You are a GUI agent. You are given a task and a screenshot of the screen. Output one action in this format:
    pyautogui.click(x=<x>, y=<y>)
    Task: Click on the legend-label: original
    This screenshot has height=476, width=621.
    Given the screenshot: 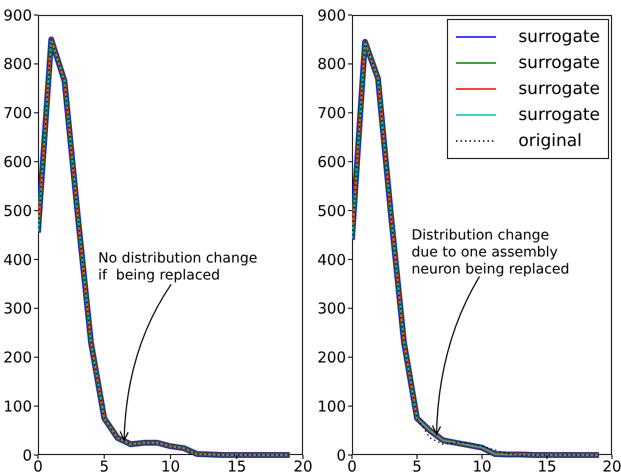 What is the action you would take?
    pyautogui.click(x=550, y=141)
    